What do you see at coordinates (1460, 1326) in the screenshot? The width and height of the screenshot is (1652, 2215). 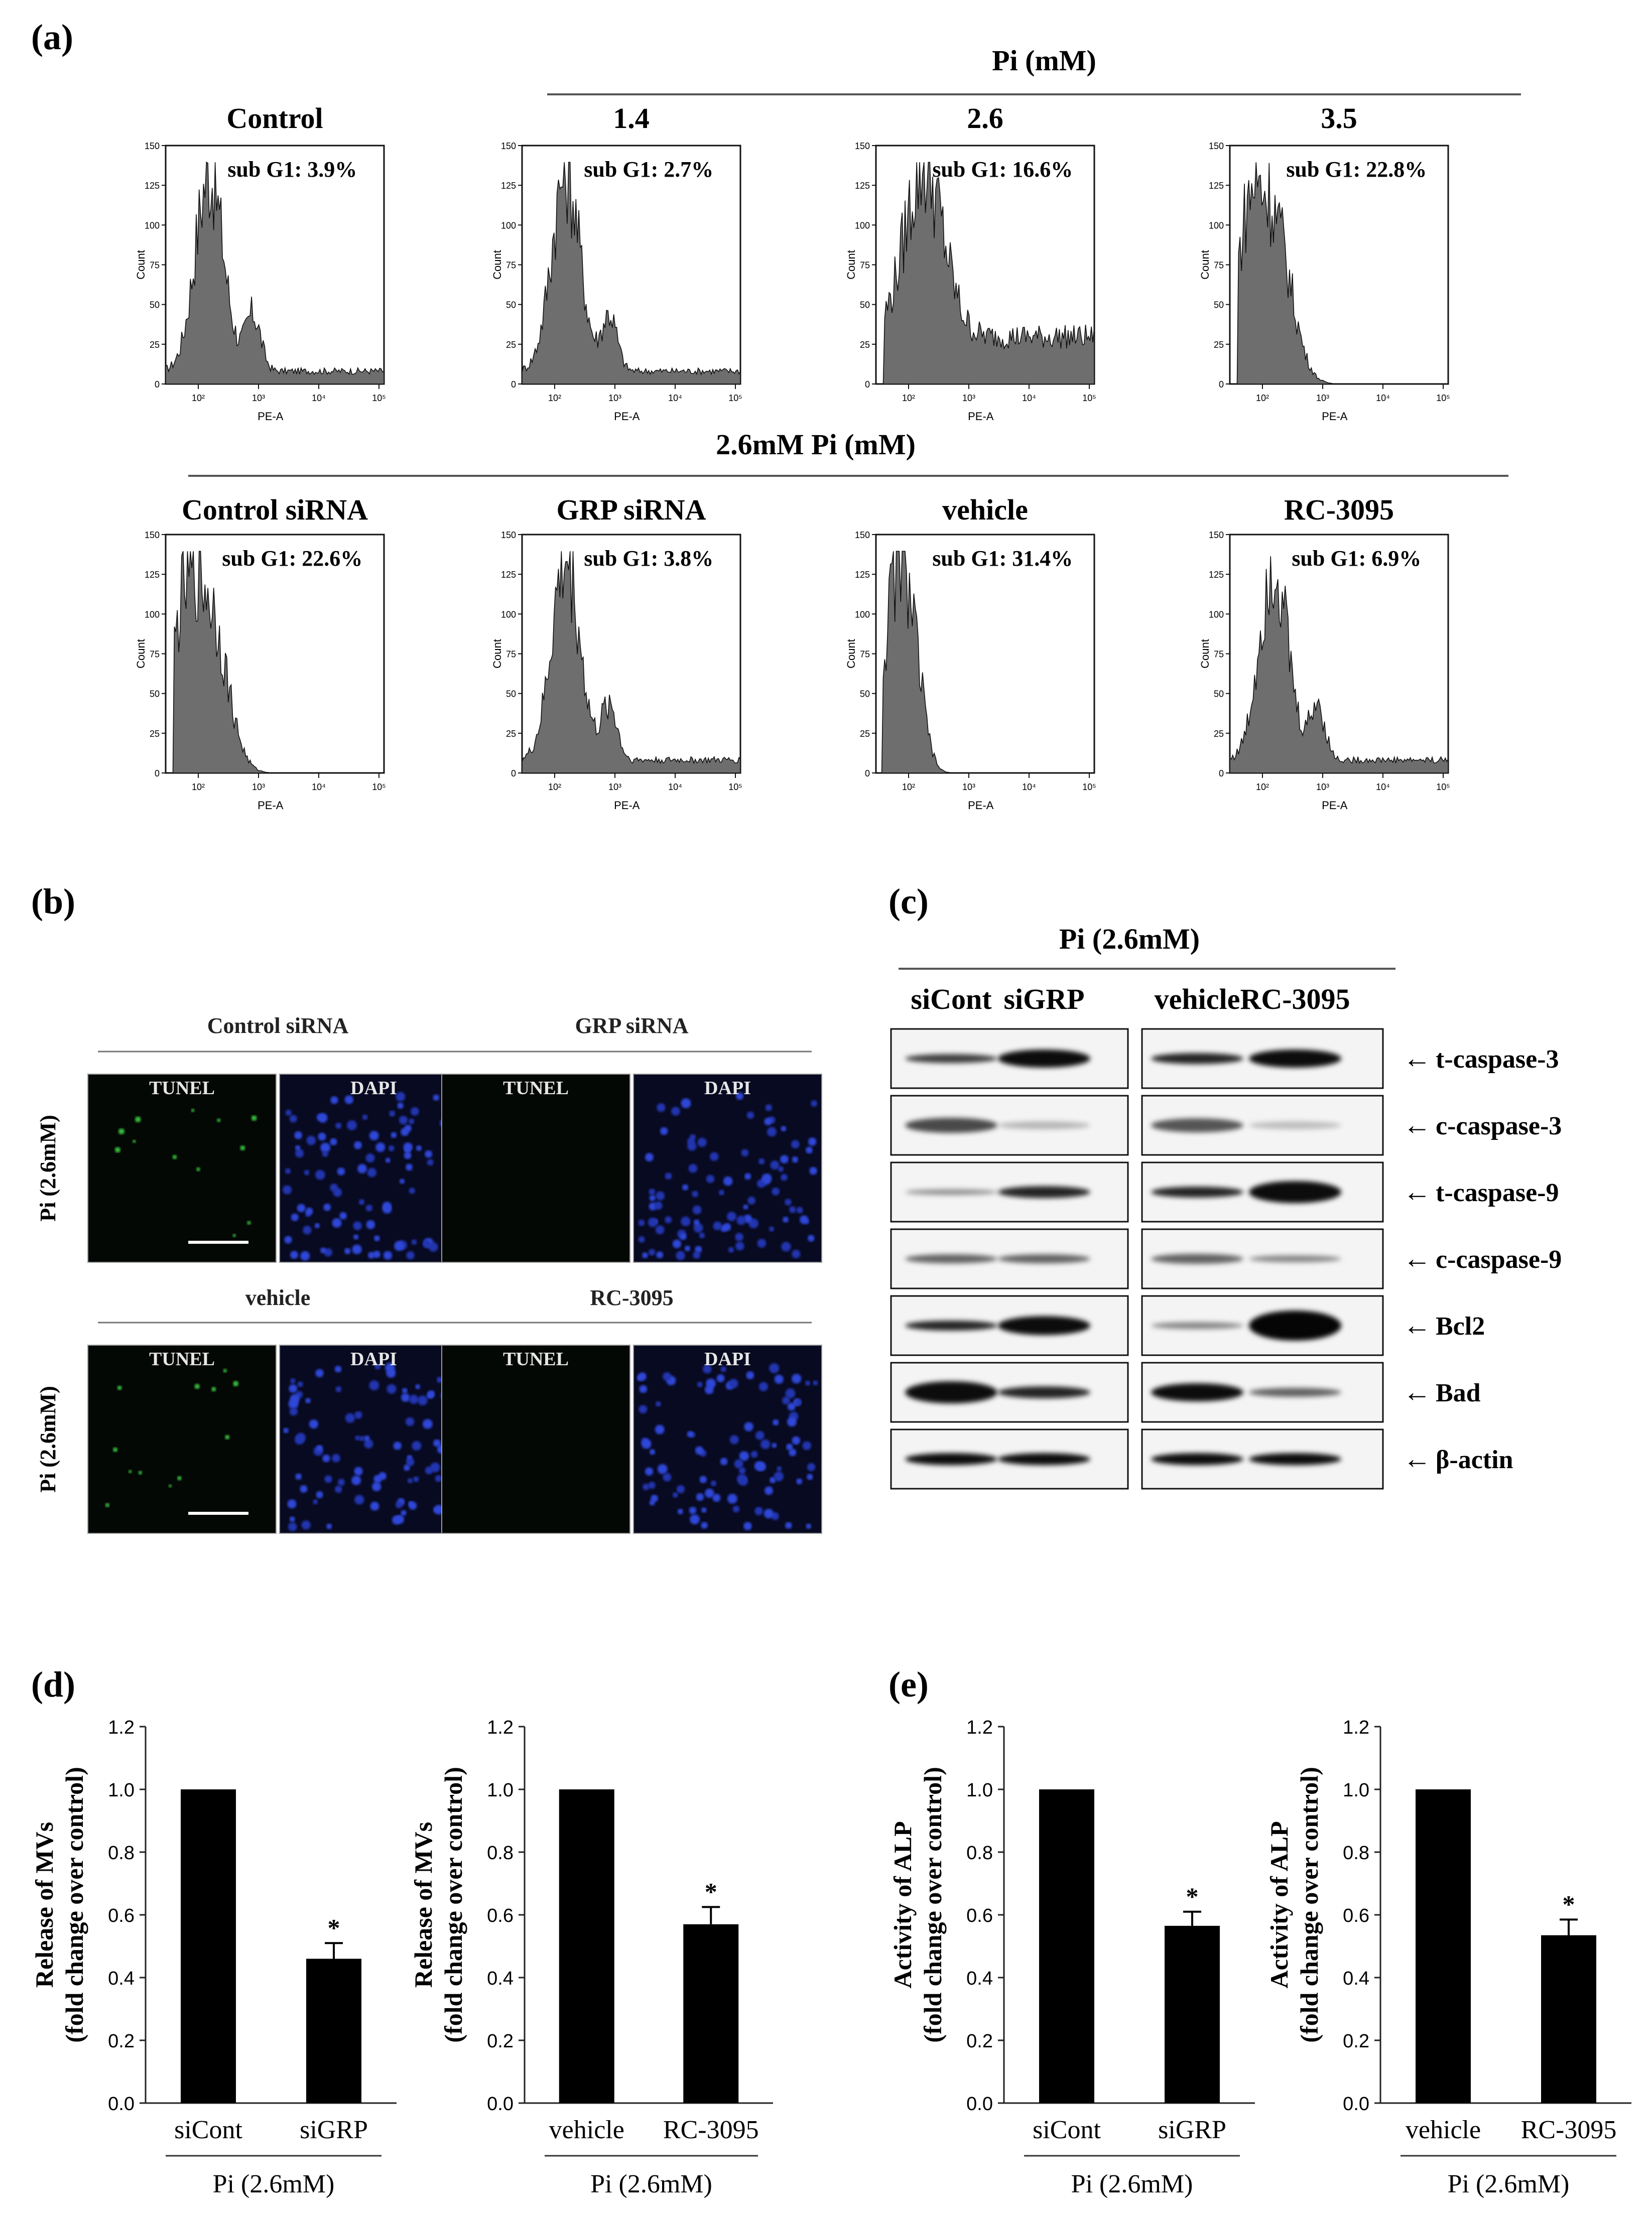 I see `protein-label: Bcl2` at bounding box center [1460, 1326].